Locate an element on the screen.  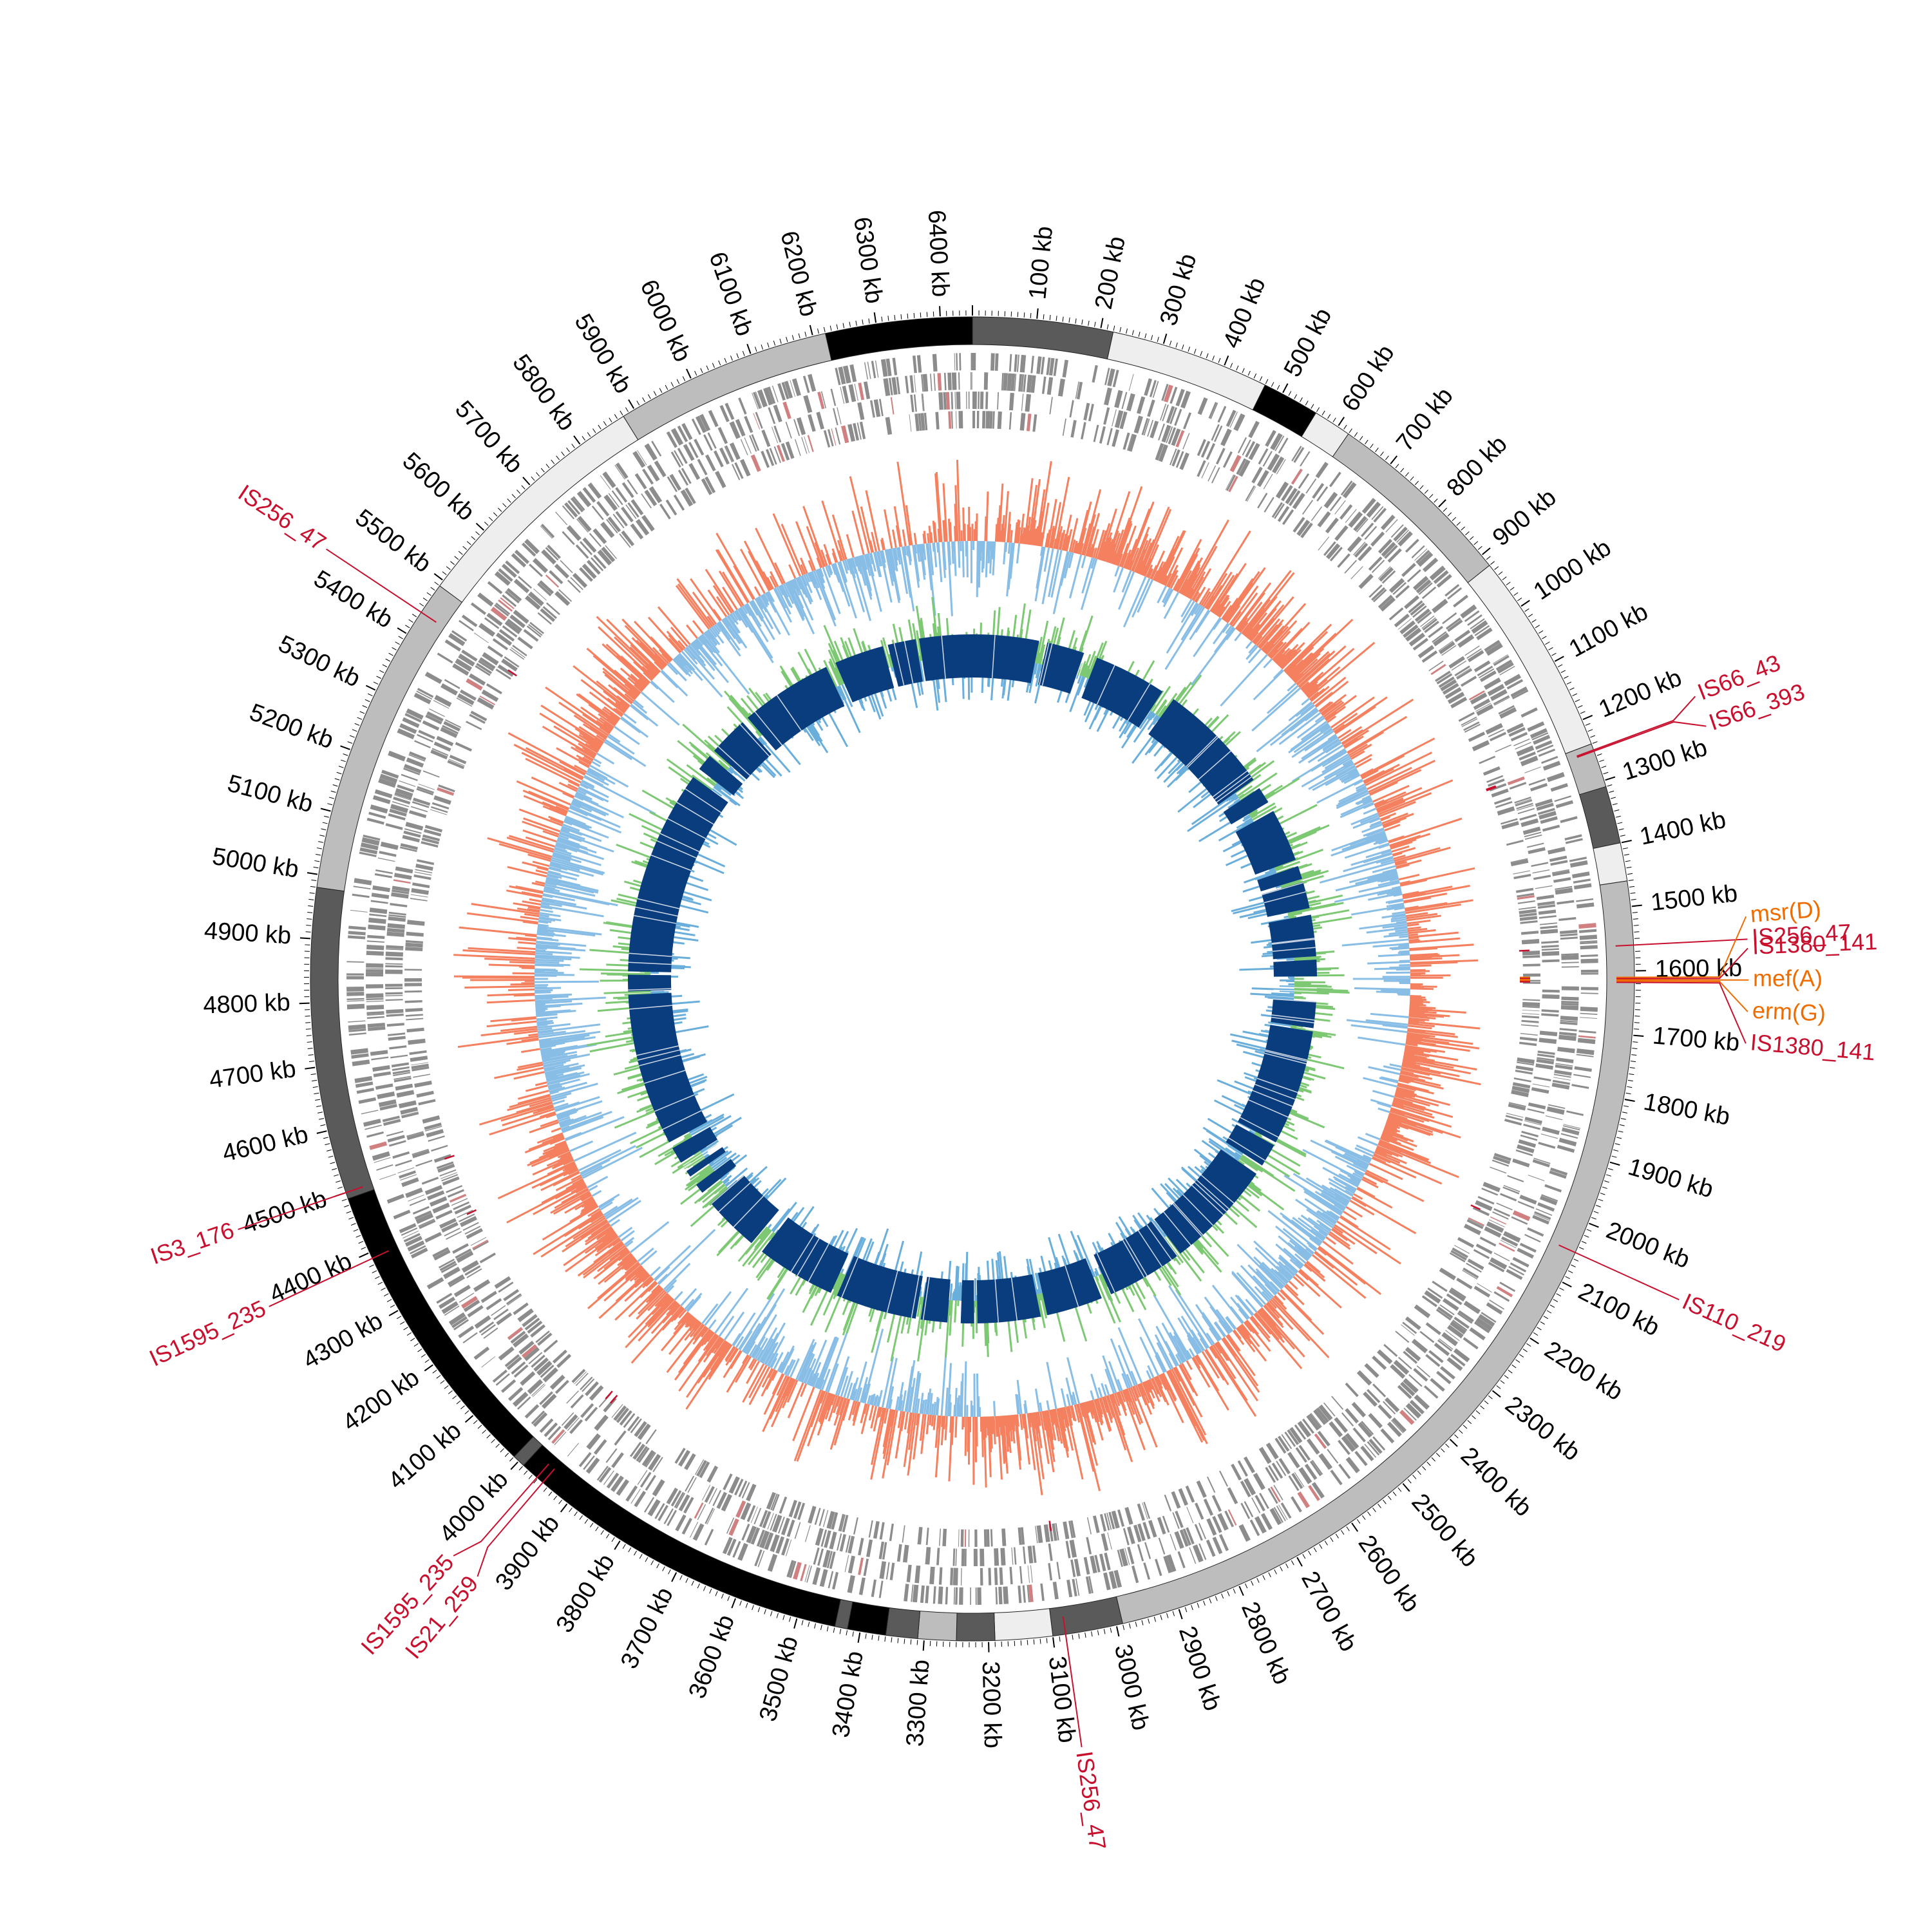
scale-tick-label: 1900 kb is located at coordinates (1671, 1178).